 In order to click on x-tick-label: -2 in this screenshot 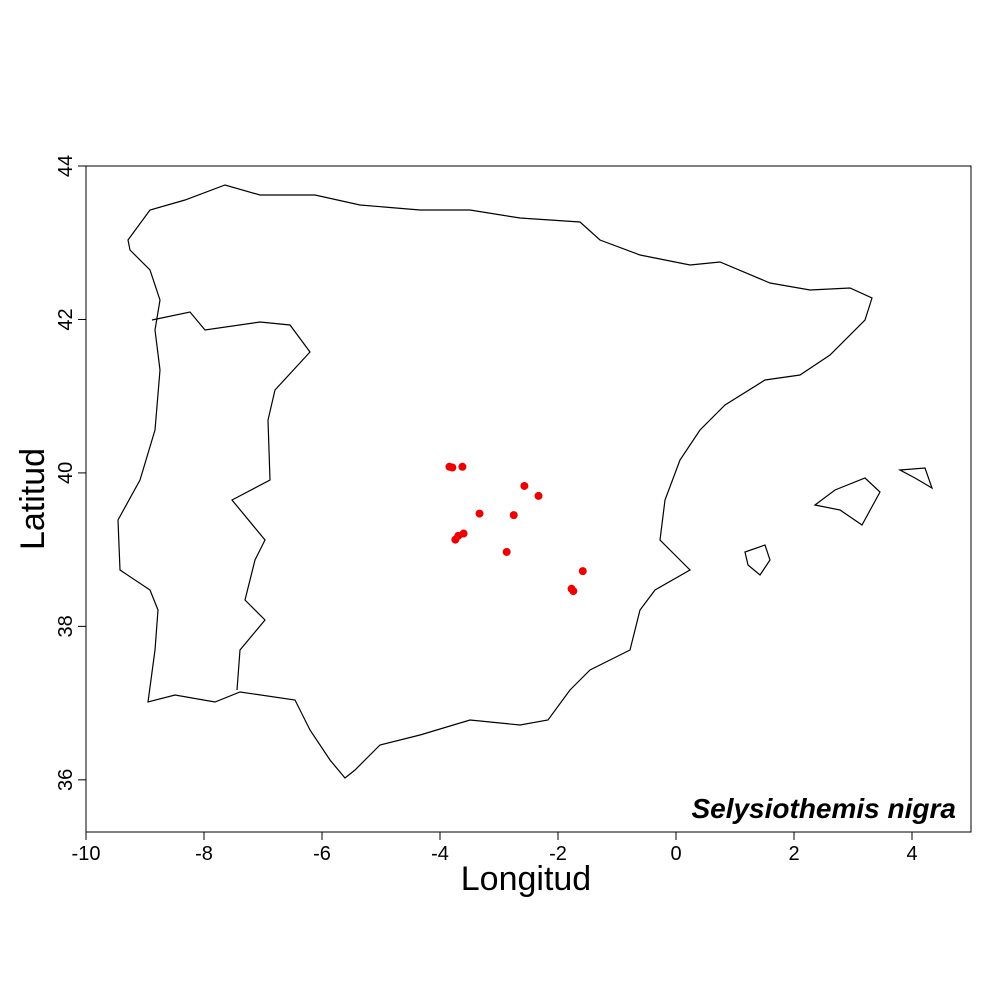, I will do `click(558, 854)`.